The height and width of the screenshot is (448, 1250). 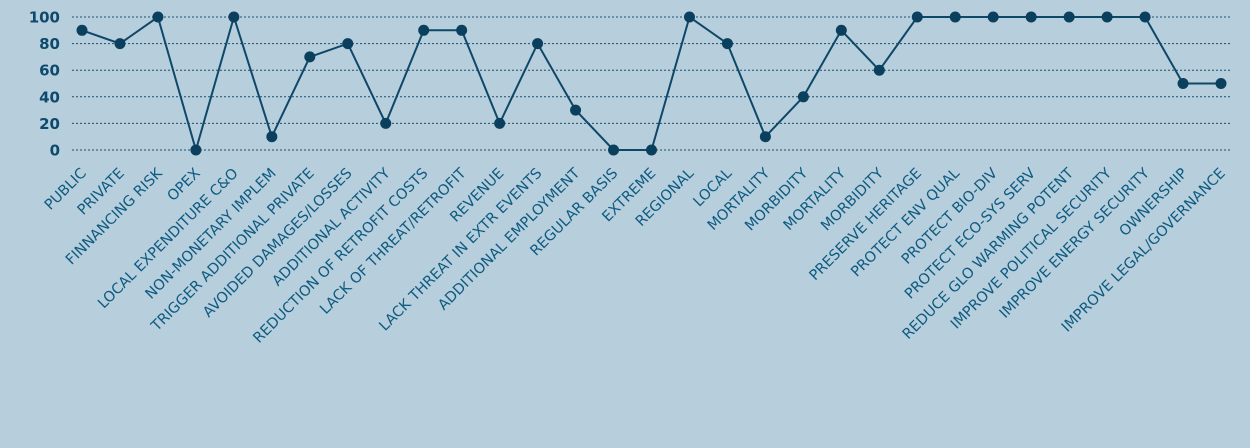 I want to click on y-tick-label: 0, so click(x=55, y=151).